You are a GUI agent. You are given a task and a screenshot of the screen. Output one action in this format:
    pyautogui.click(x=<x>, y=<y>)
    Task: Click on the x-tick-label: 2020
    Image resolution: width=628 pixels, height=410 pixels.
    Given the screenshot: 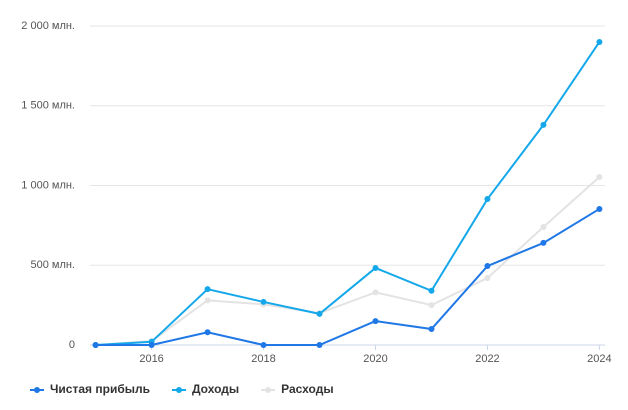 What is the action you would take?
    pyautogui.click(x=375, y=359)
    